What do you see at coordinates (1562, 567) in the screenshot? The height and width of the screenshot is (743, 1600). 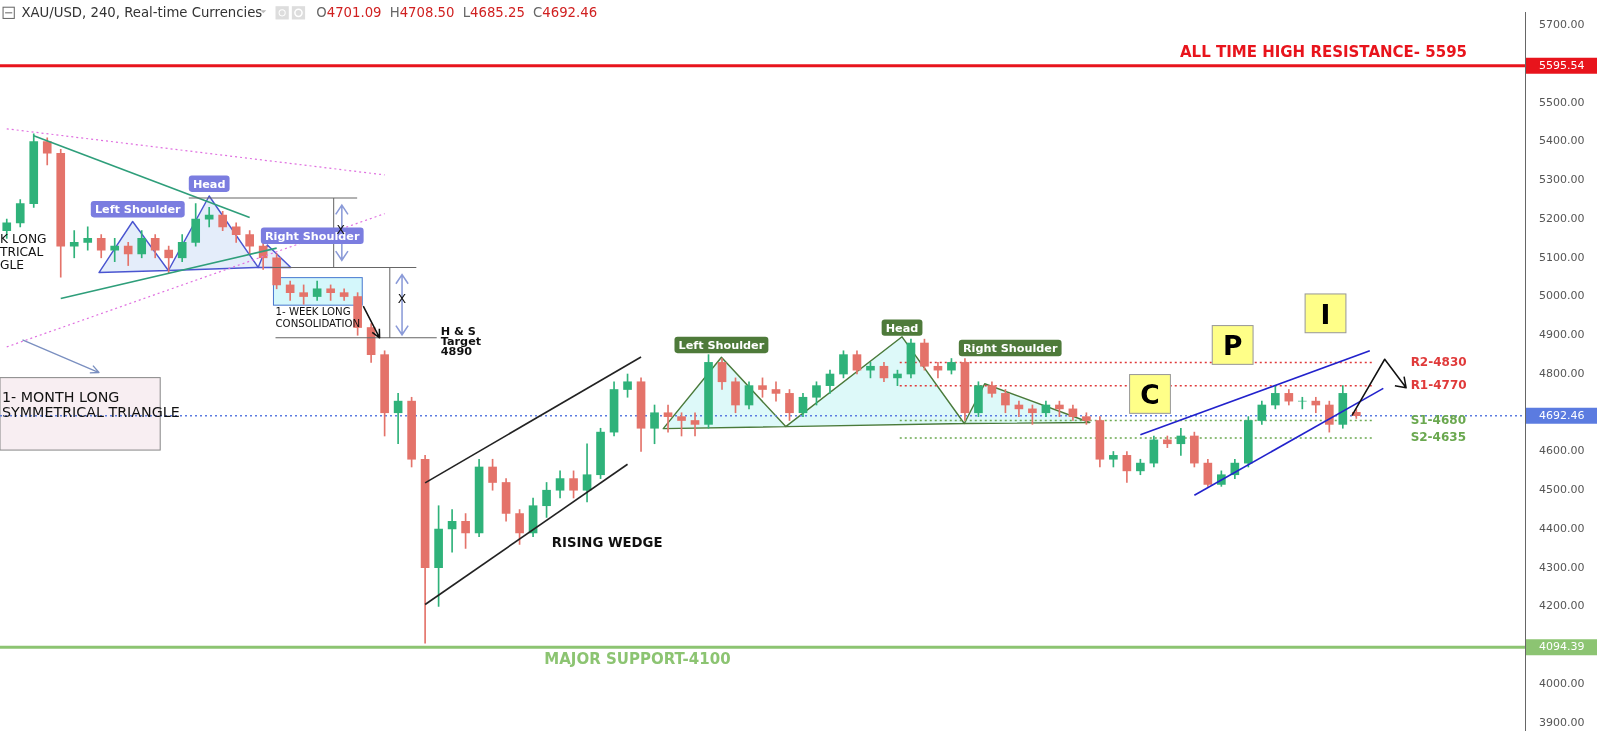 I see `y-tick-label: 4300.00` at bounding box center [1562, 567].